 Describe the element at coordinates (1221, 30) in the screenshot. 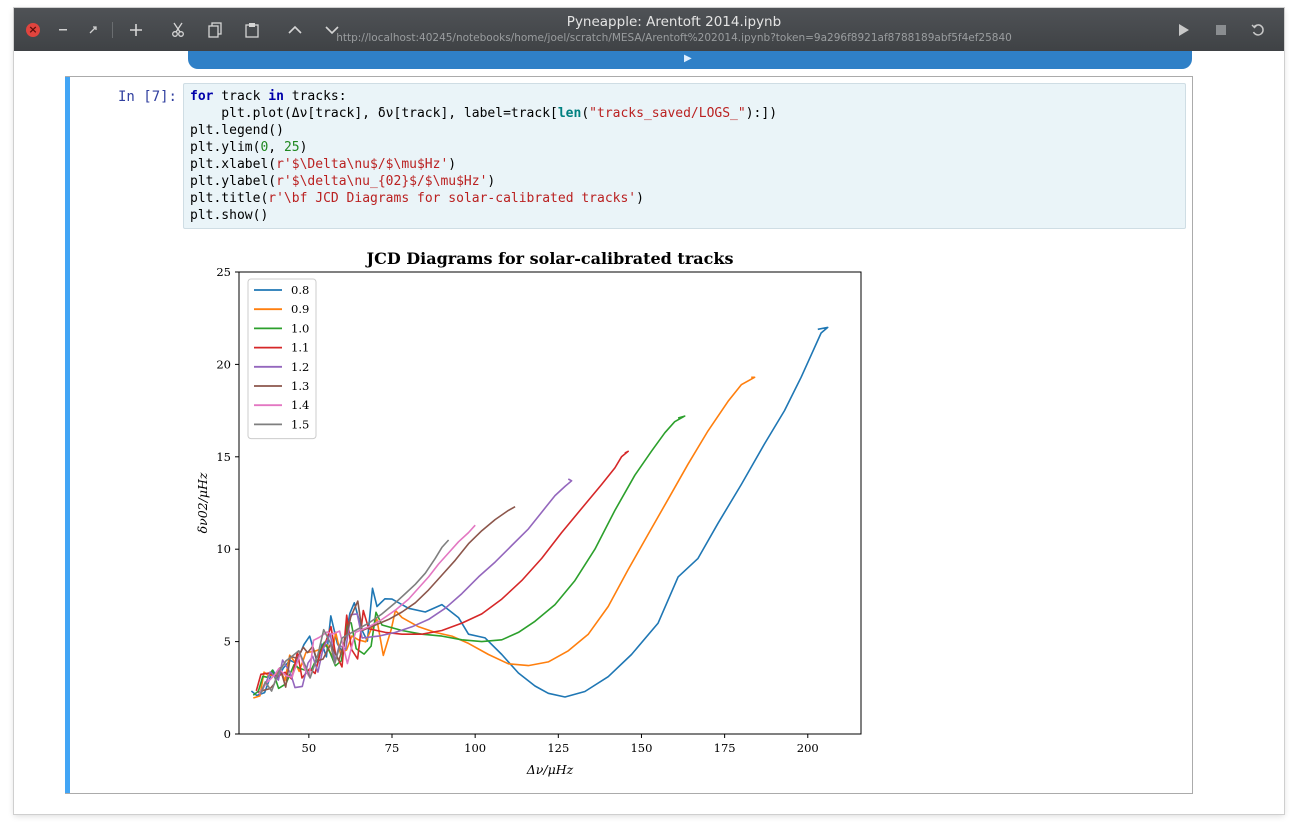

I see `stop-icon` at that location.